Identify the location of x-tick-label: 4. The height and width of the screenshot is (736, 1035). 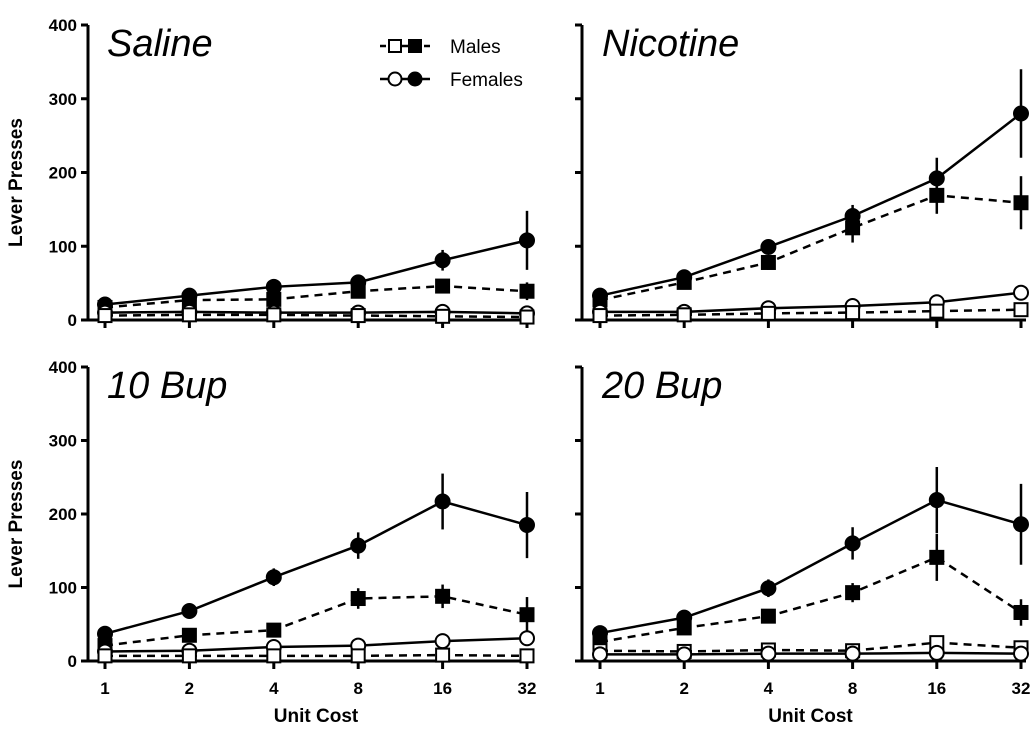
(274, 688).